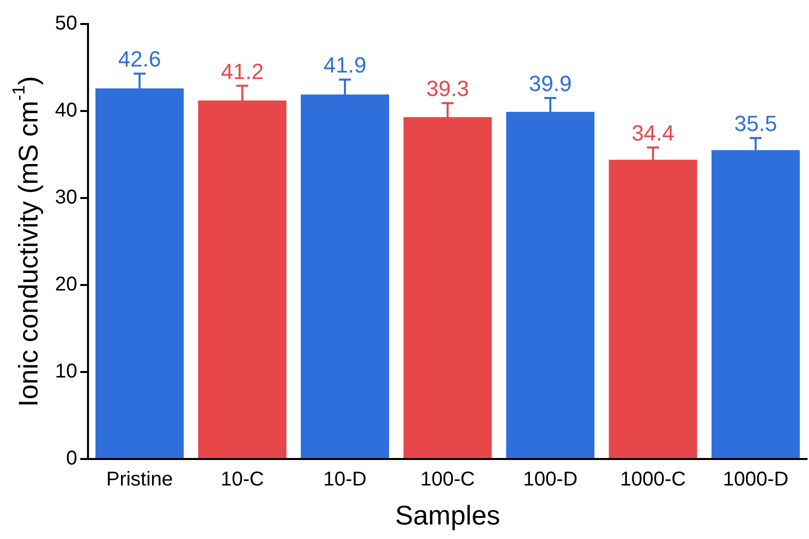  What do you see at coordinates (653, 133) in the screenshot?
I see `data-label: 34.4` at bounding box center [653, 133].